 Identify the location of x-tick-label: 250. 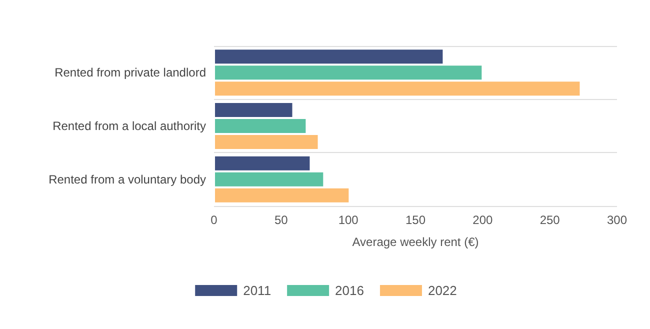
(550, 220).